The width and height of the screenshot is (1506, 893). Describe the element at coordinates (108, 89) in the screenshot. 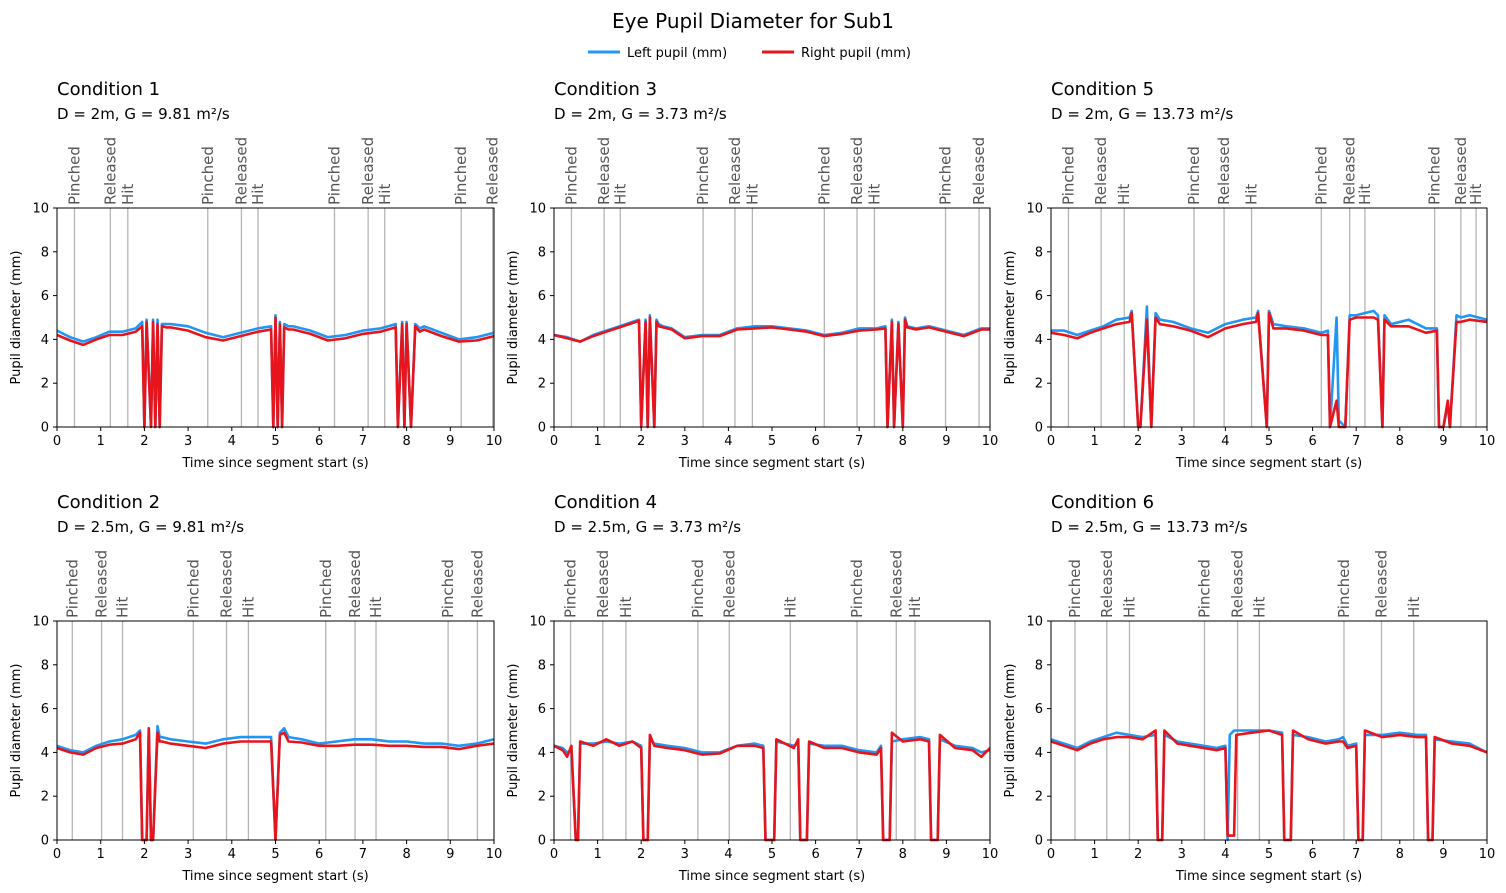

I see `subplot-title: Condition 1` at that location.